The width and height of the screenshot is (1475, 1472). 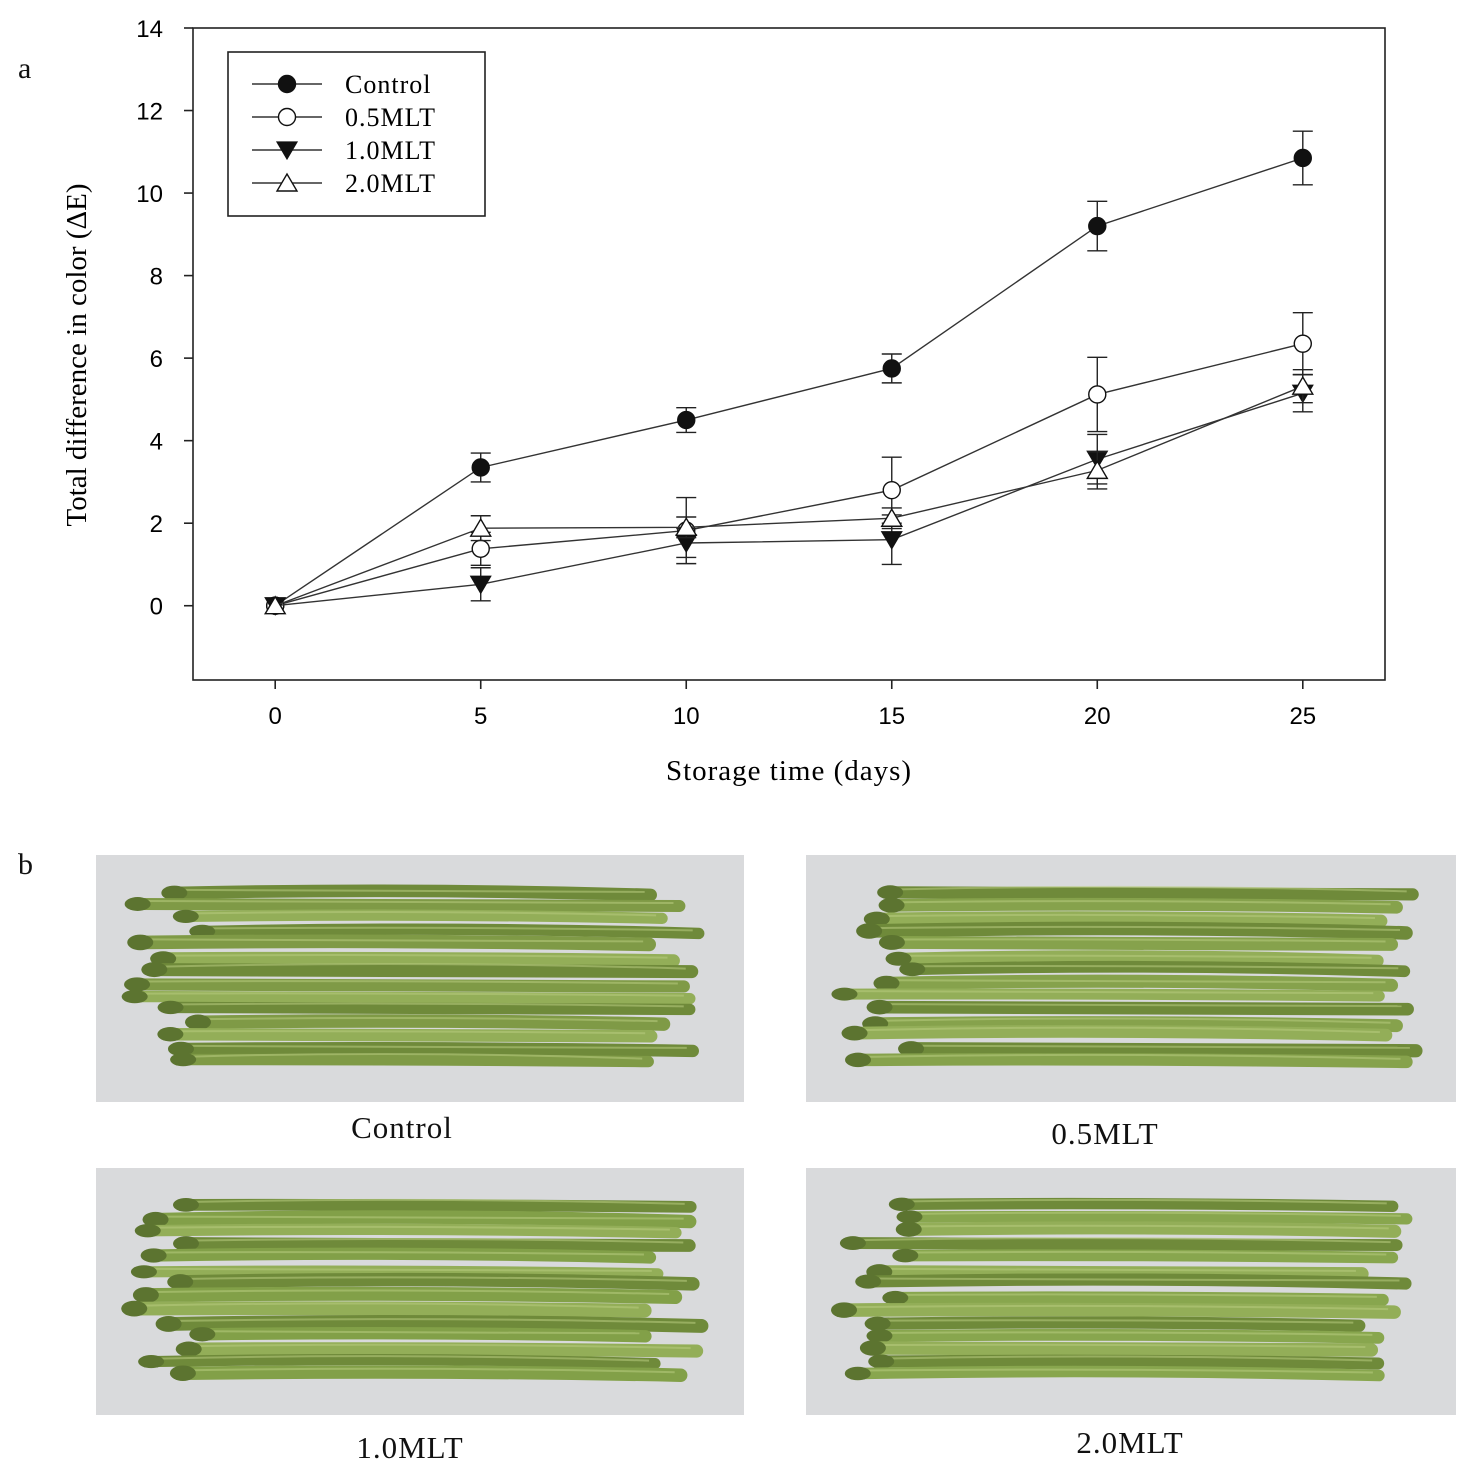 What do you see at coordinates (25, 864) in the screenshot?
I see `panel-b-label: b` at bounding box center [25, 864].